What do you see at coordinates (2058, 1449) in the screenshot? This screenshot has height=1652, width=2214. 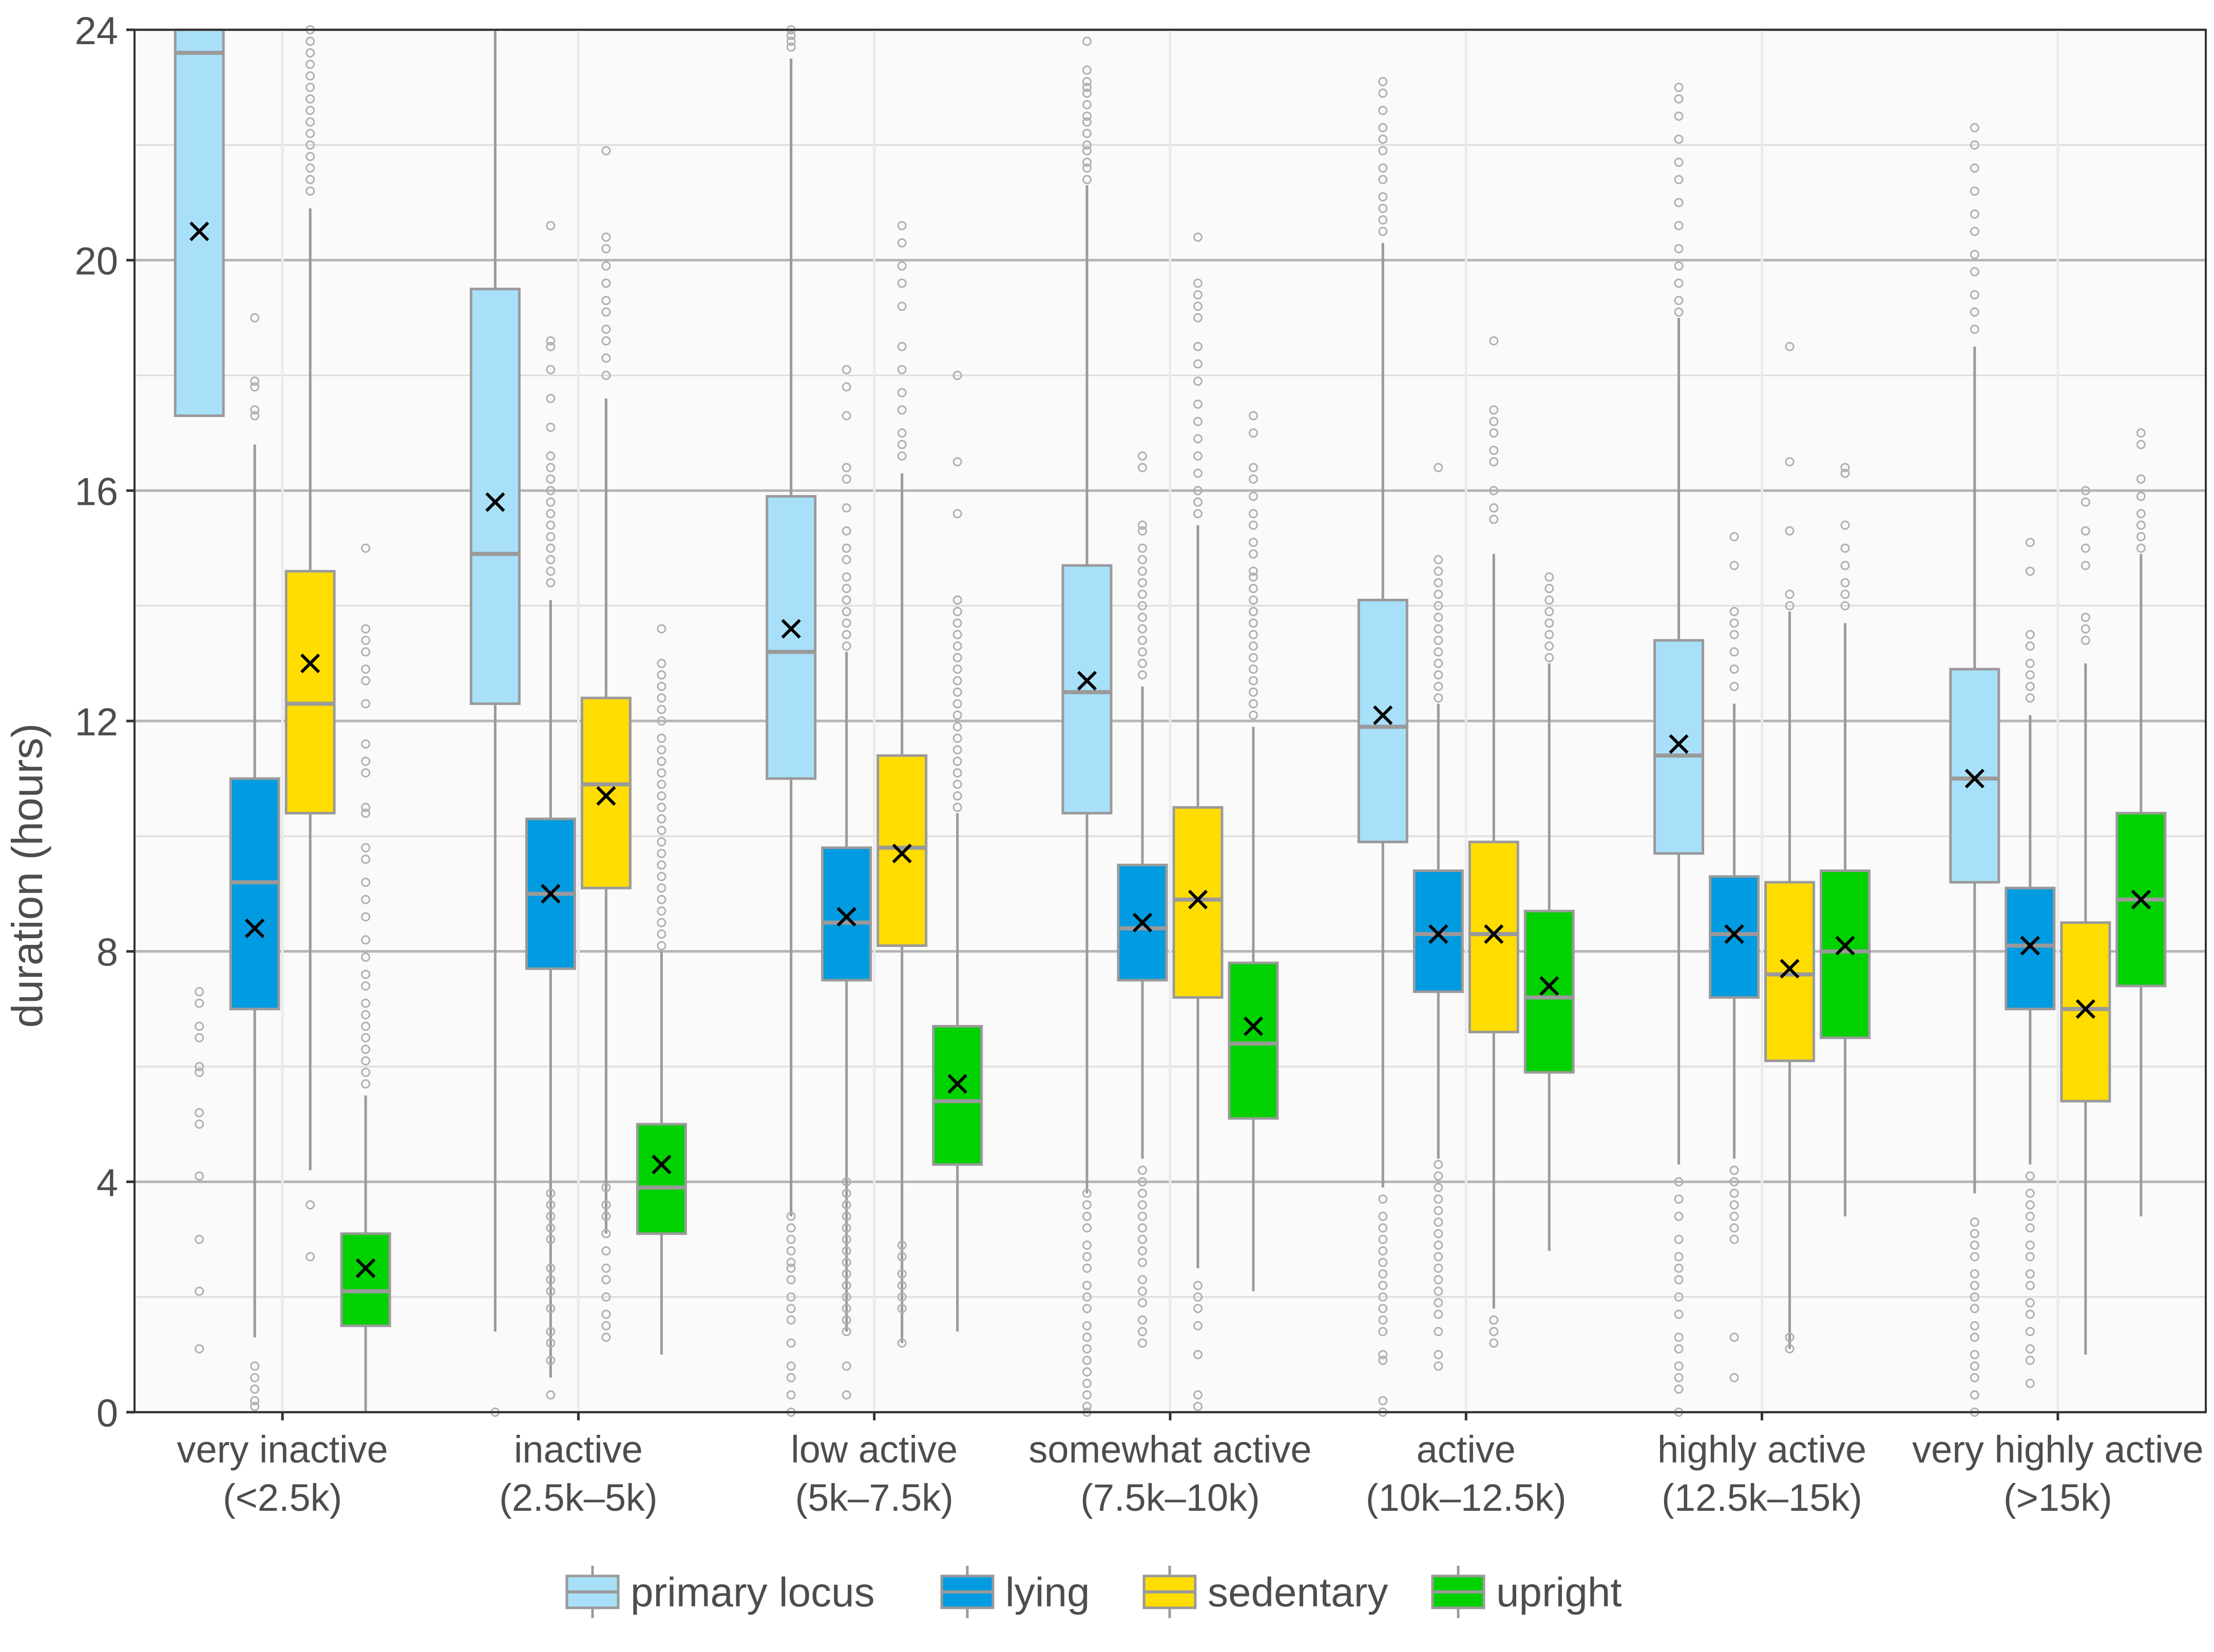 I see `x-tick-label: very highly active` at bounding box center [2058, 1449].